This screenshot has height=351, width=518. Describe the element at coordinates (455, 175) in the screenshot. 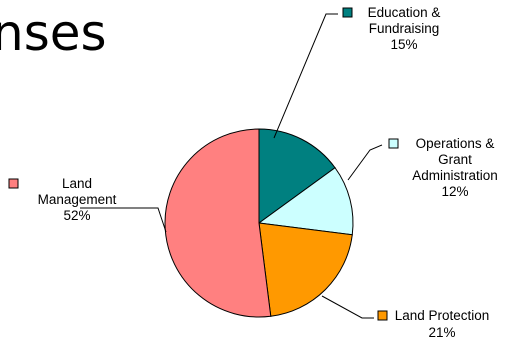

I see `slice-name-label: Administration` at that location.